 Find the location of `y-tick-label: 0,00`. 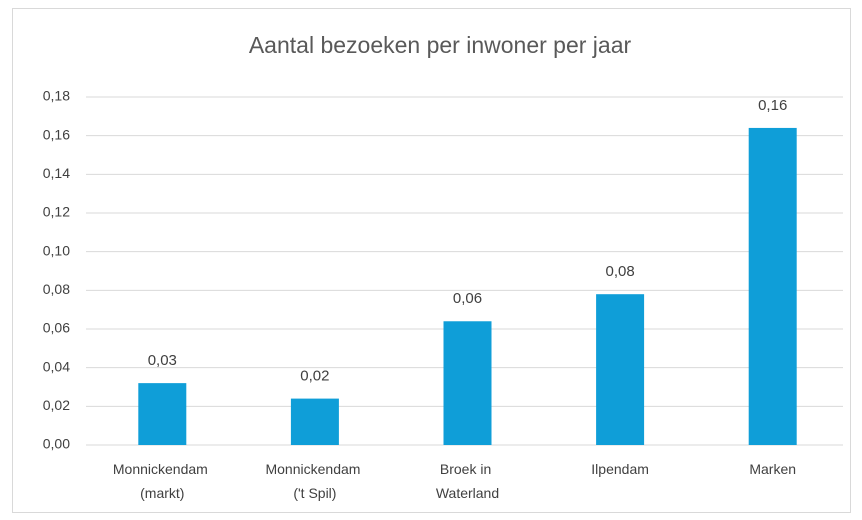

y-tick-label: 0,00 is located at coordinates (56, 444).